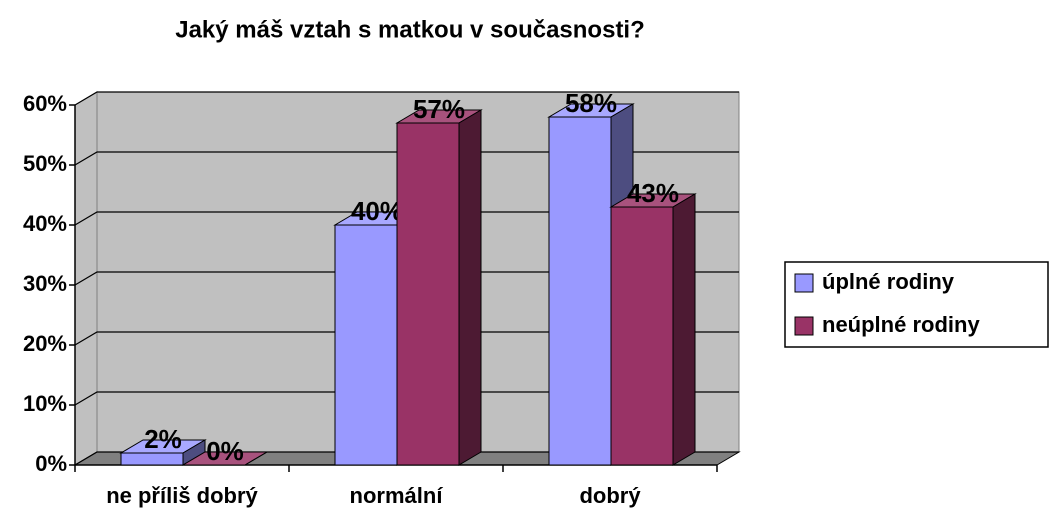 The width and height of the screenshot is (1055, 513). I want to click on y-tick-label: 10%, so click(45, 403).